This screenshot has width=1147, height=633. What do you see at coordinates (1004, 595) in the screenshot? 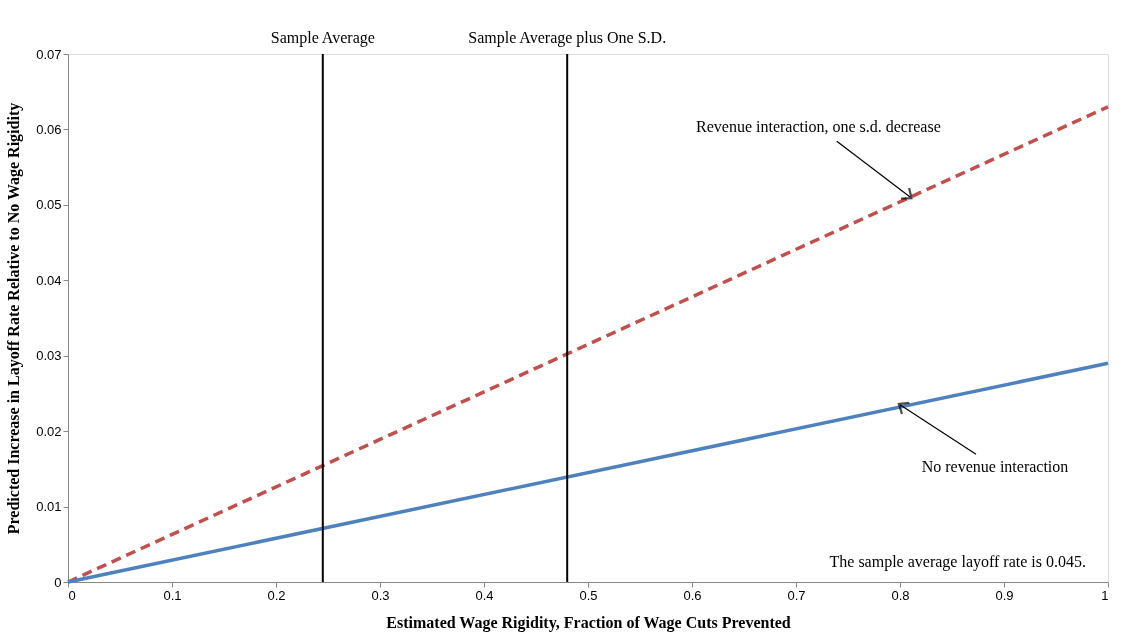
I see `x-tick-label: 0.9` at bounding box center [1004, 595].